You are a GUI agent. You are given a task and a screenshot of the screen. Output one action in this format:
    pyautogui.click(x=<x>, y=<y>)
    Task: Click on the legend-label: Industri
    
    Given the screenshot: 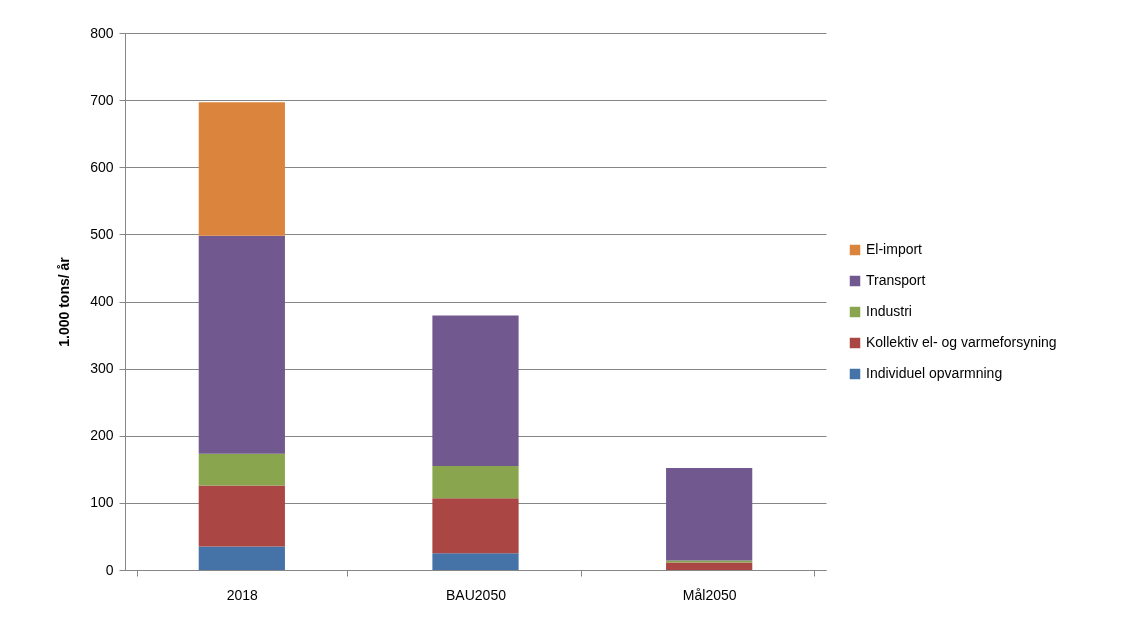 What is the action you would take?
    pyautogui.click(x=889, y=311)
    